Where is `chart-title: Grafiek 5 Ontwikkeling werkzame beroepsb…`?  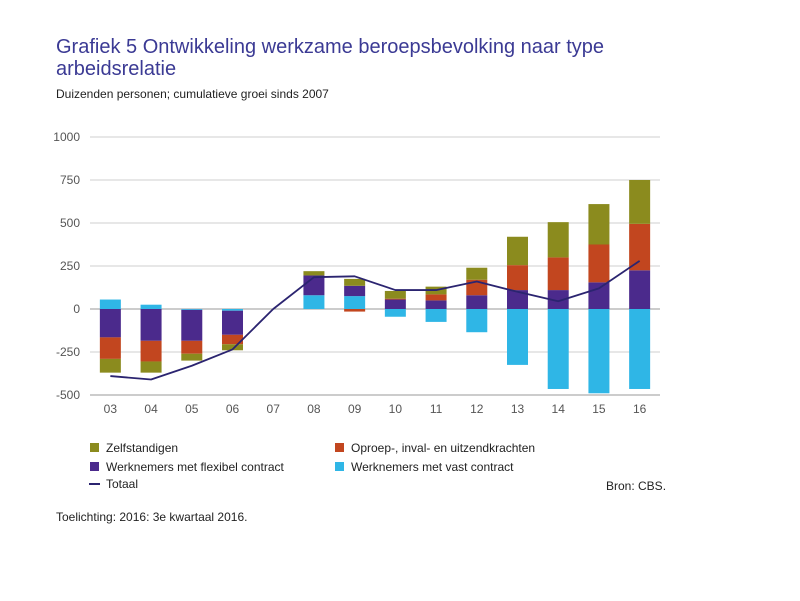
chart-title: Grafiek 5 Ontwikkeling werkzame beroepsb… is located at coordinates (330, 58).